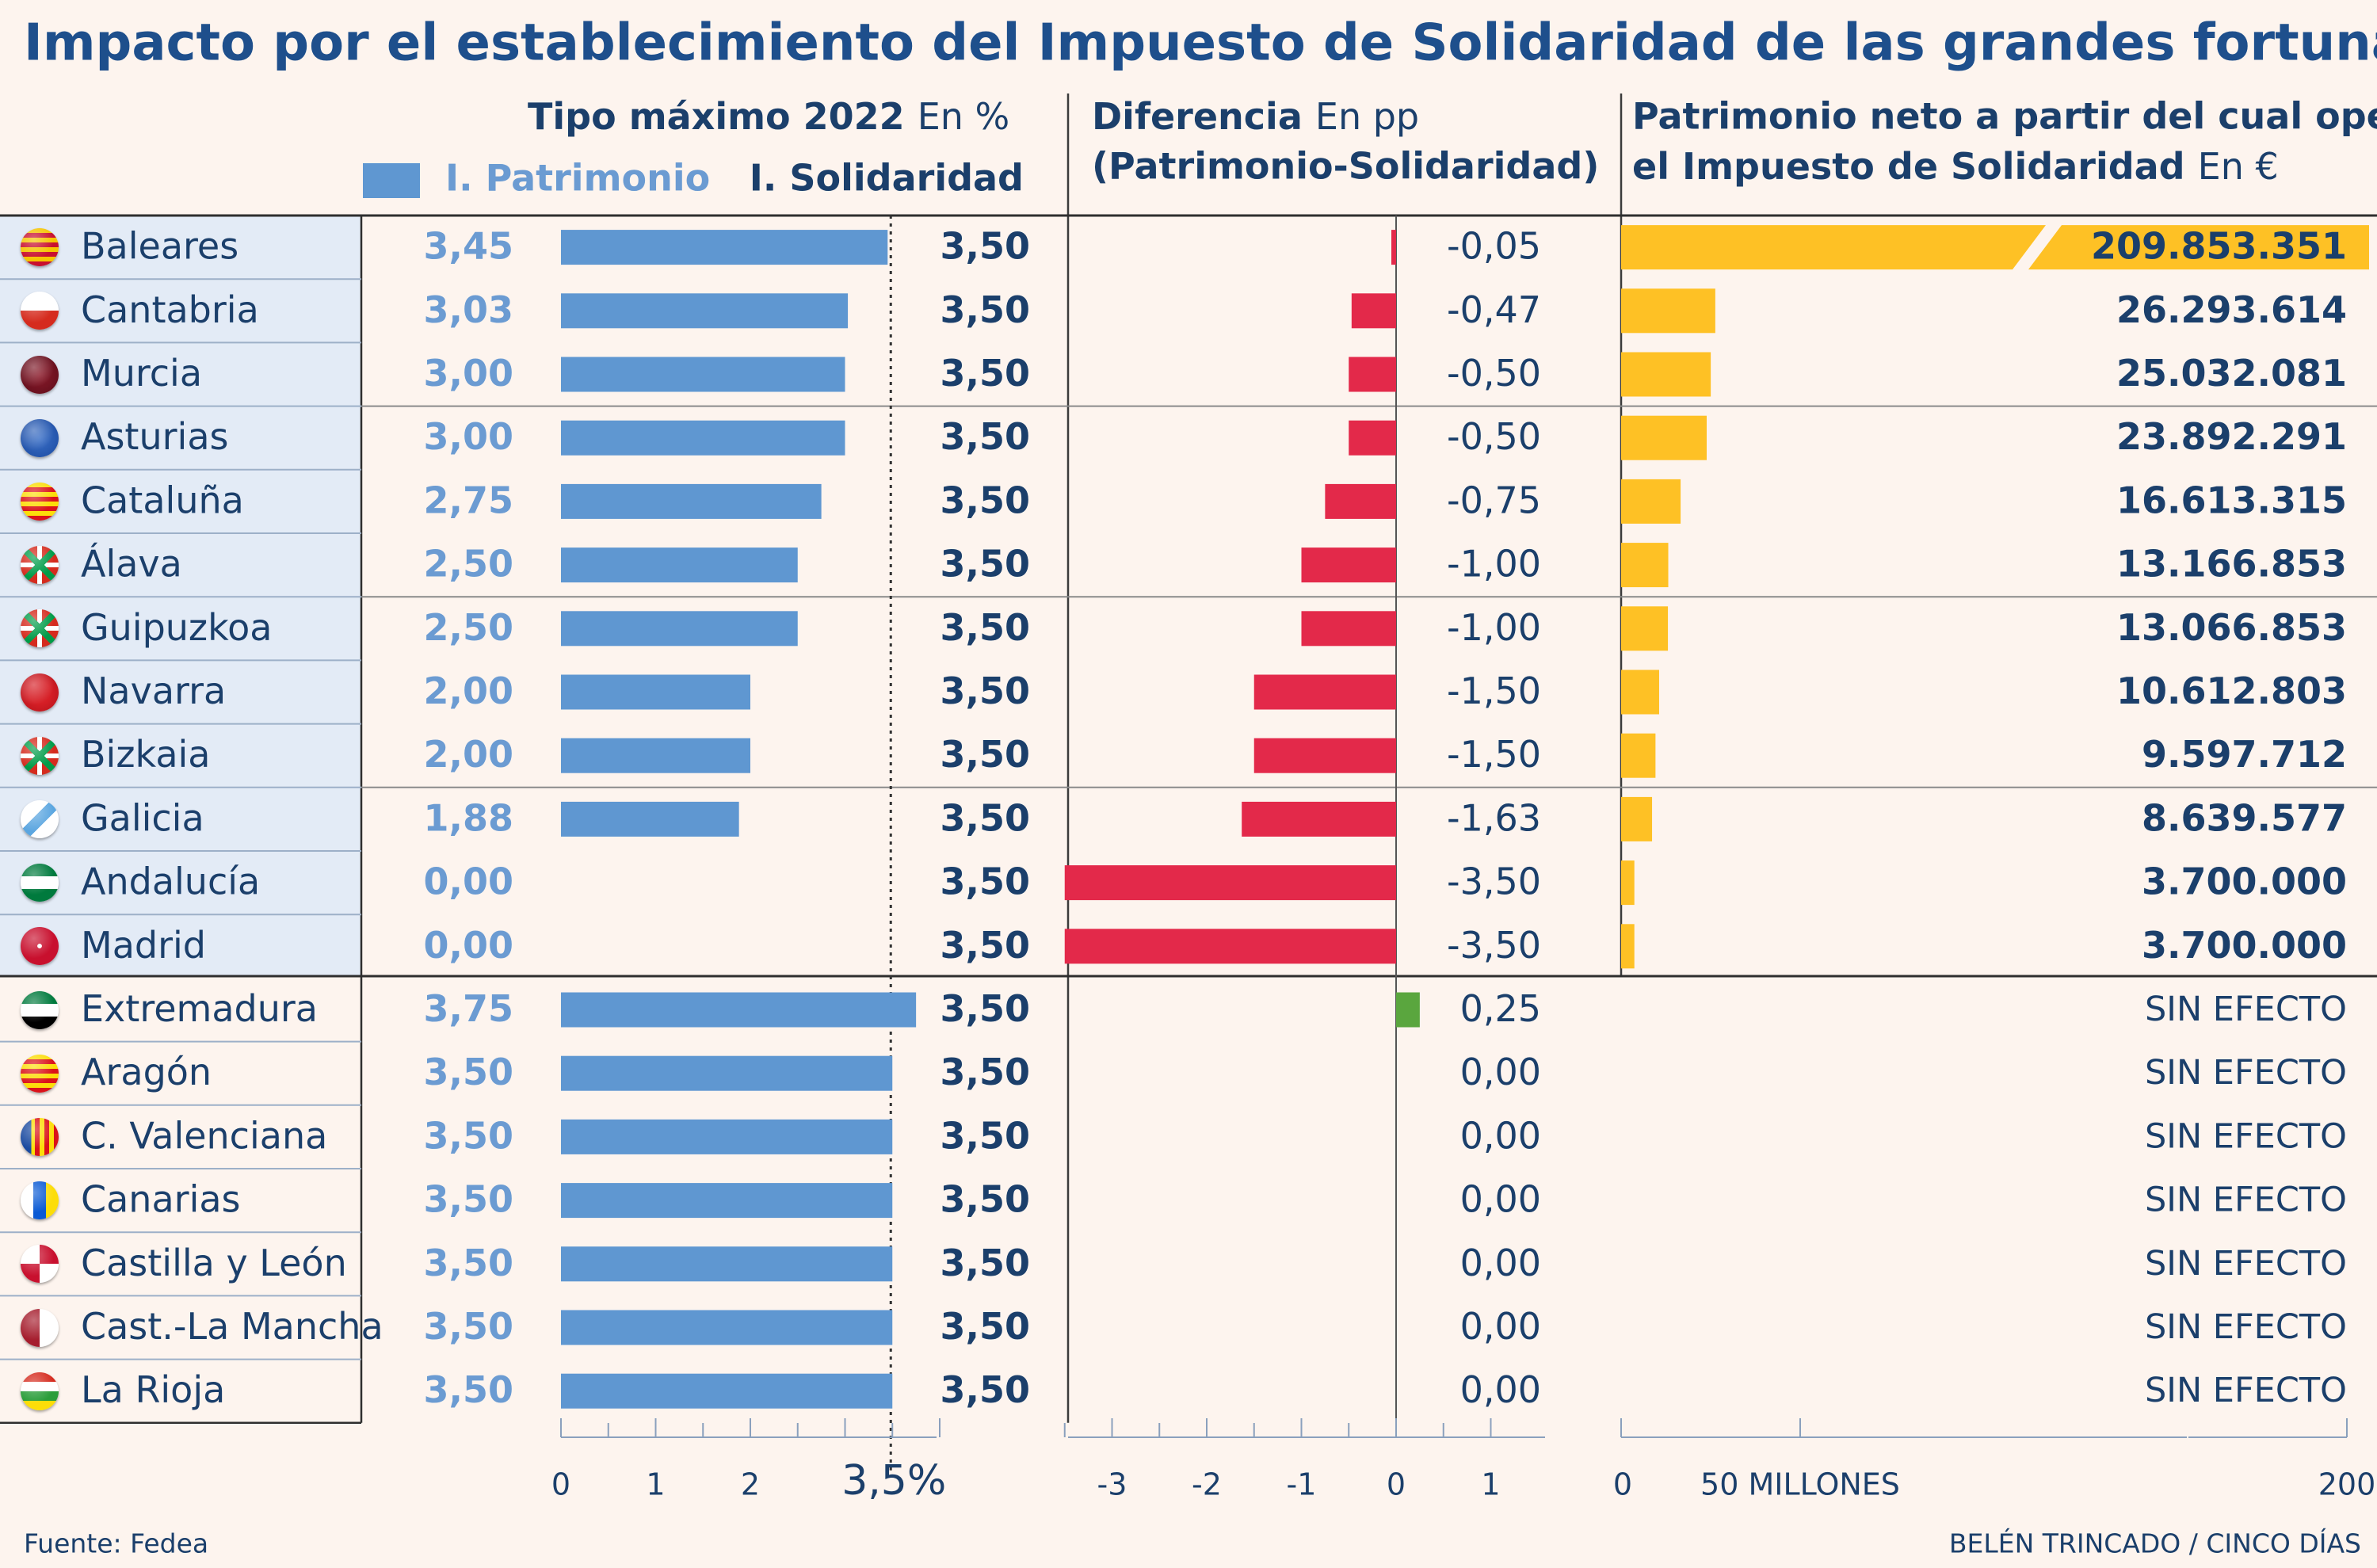 The height and width of the screenshot is (1568, 2377). I want to click on patrimonio-value-label: 2,50, so click(469, 564).